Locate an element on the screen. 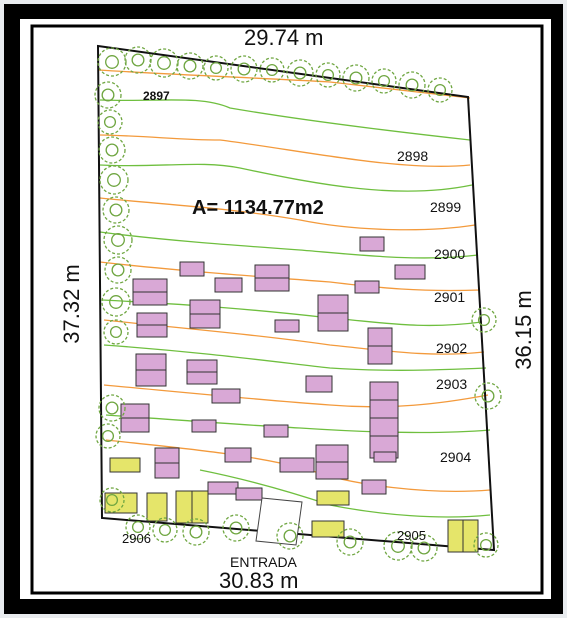 The image size is (567, 618). contour-label: 2899 is located at coordinates (445, 207).